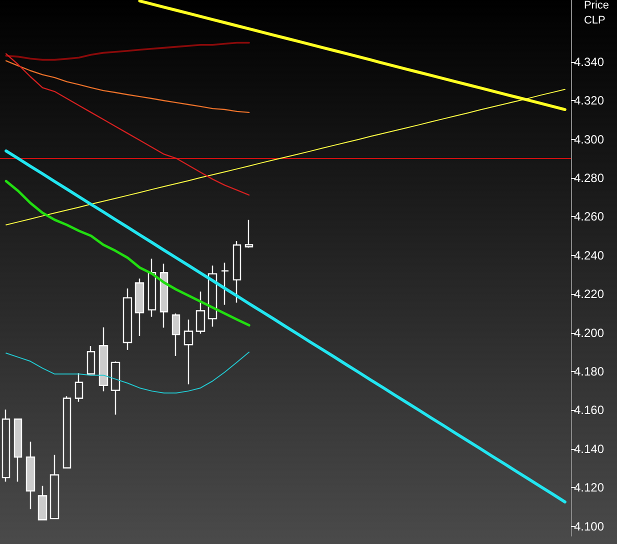 Image resolution: width=617 pixels, height=544 pixels. Describe the element at coordinates (589, 487) in the screenshot. I see `y-tick-label: 4.120` at that location.